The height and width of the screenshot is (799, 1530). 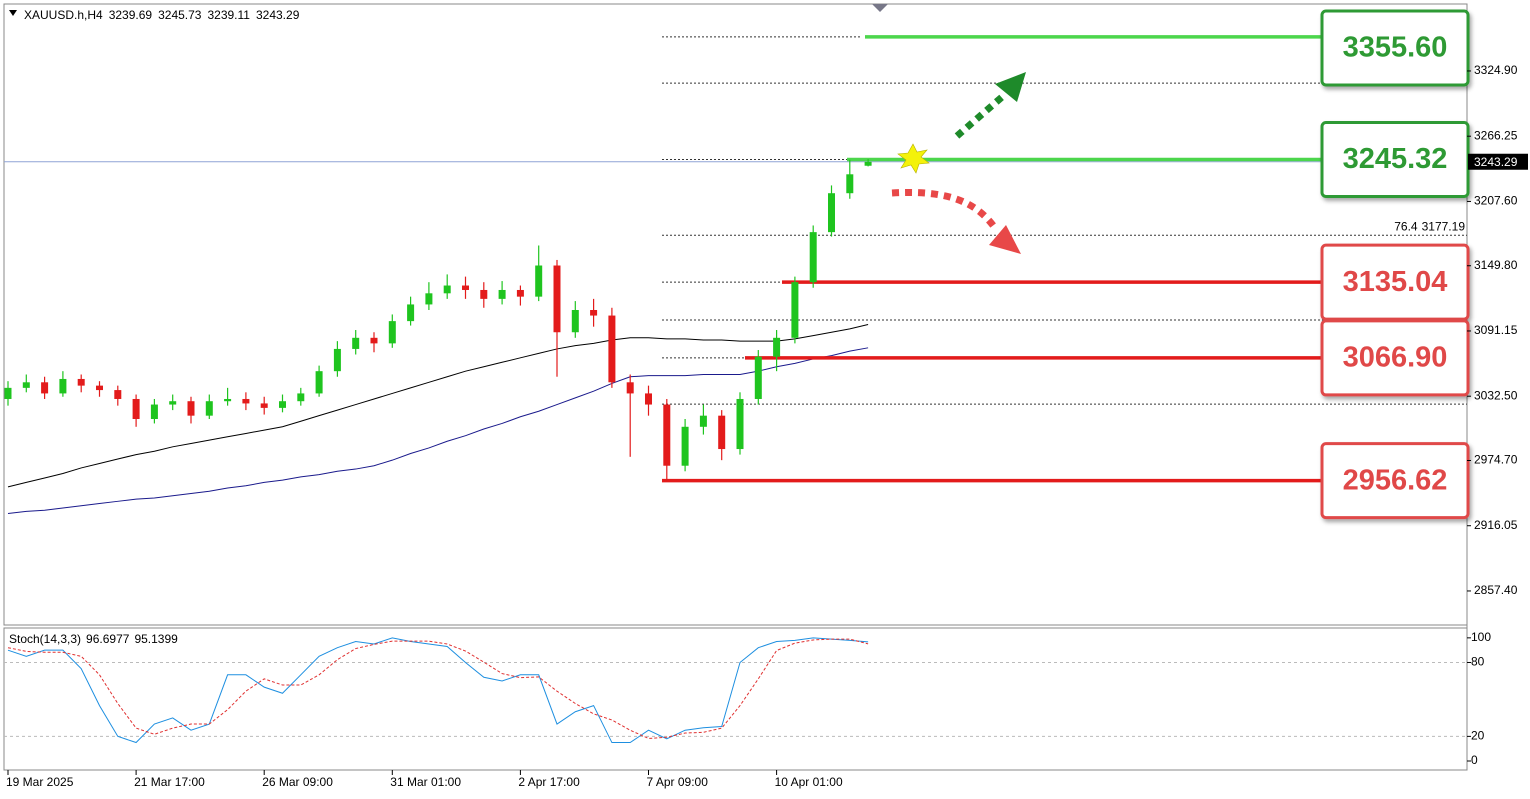 I want to click on level-label: 2956.62, so click(x=1395, y=480).